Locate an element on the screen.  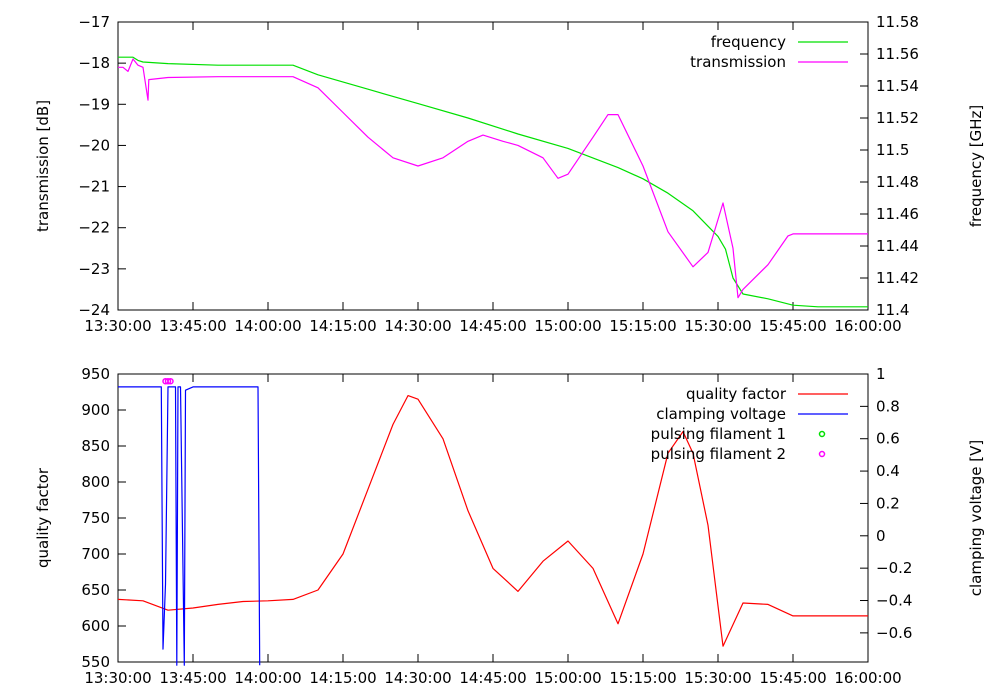
y2-axis-label: frequency [GHz] is located at coordinates (976, 166).